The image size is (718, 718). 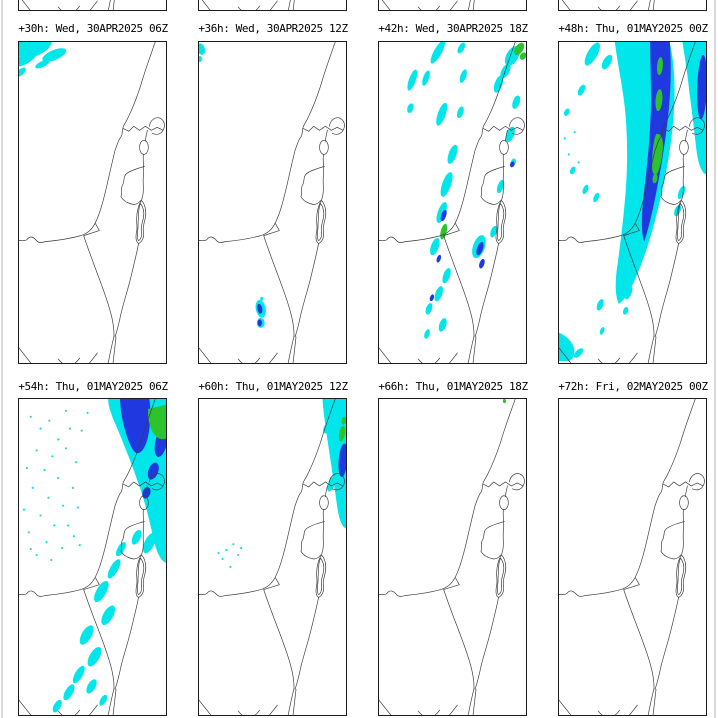 What do you see at coordinates (633, 28) in the screenshot?
I see `map-title-48h: +48h: Thu, 01MAY2025 00Z` at bounding box center [633, 28].